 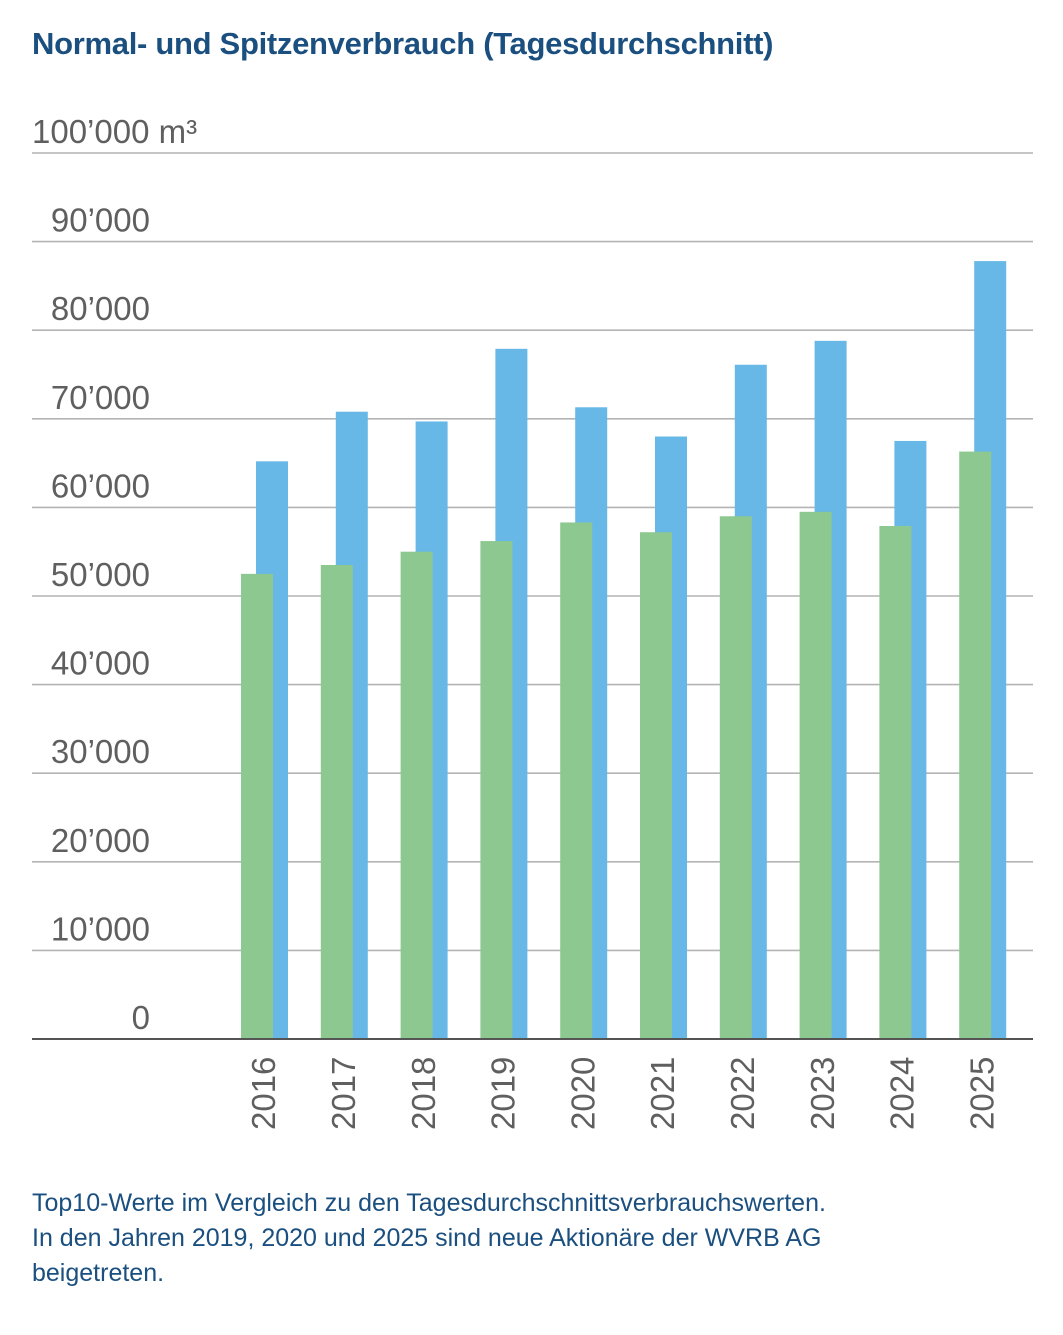 I want to click on y-tick-label: 90’000, so click(x=100, y=220).